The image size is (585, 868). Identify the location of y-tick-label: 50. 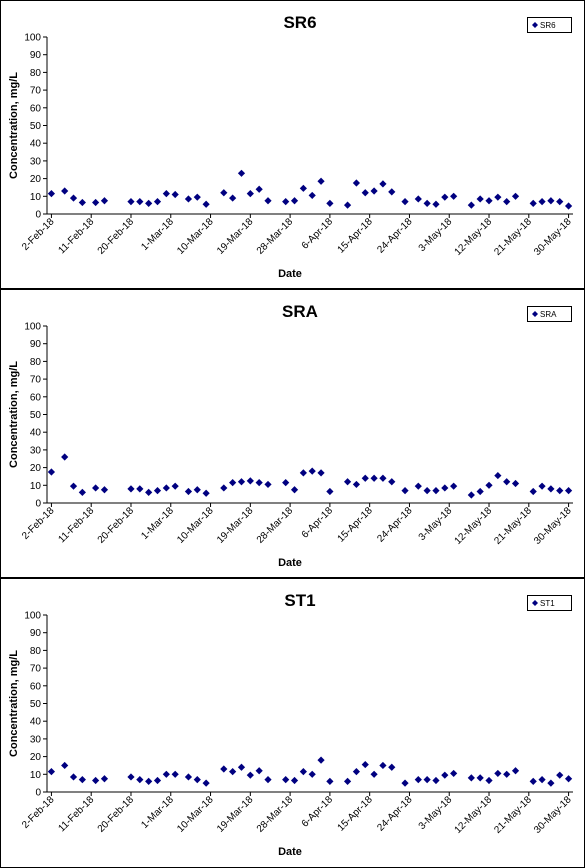
(36, 415).